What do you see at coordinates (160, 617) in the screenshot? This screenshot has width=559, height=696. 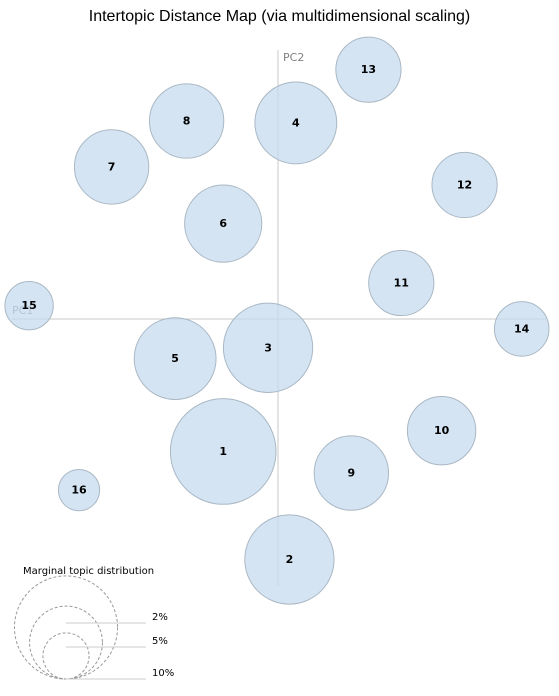 I see `legend-label-2: 2%` at bounding box center [160, 617].